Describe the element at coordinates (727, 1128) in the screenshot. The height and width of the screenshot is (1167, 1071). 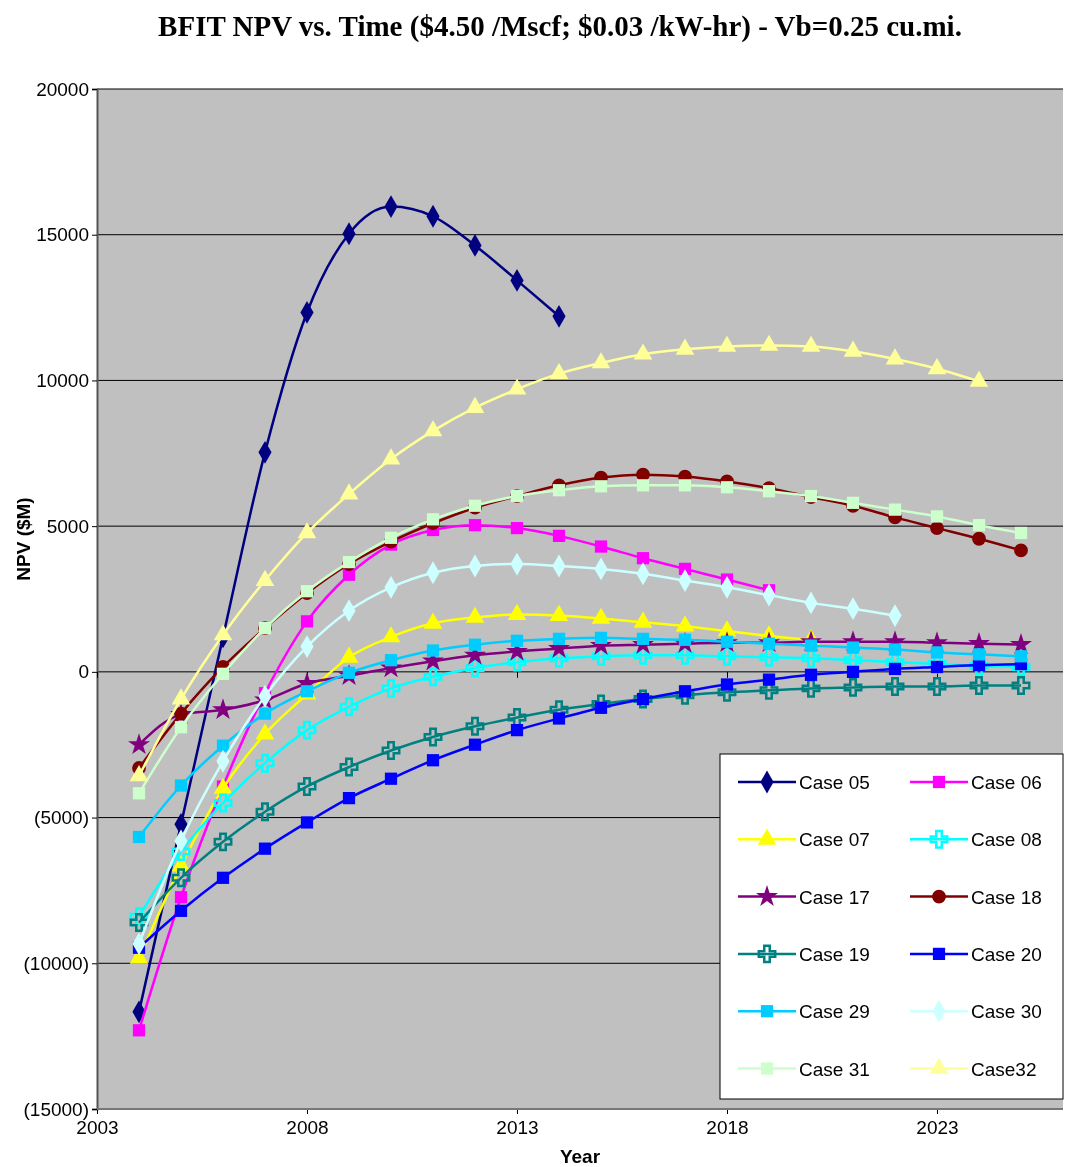
I see `x-tick-label: 2018` at that location.